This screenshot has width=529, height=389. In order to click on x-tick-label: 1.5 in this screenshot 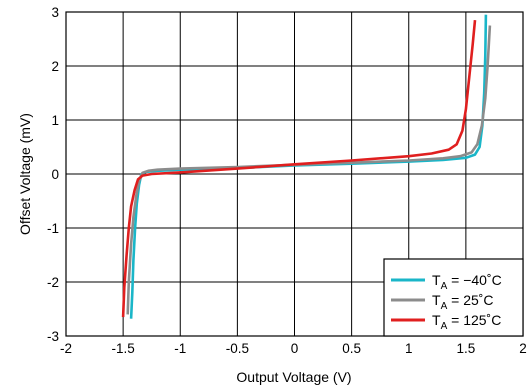, I will do `click(465, 348)`.